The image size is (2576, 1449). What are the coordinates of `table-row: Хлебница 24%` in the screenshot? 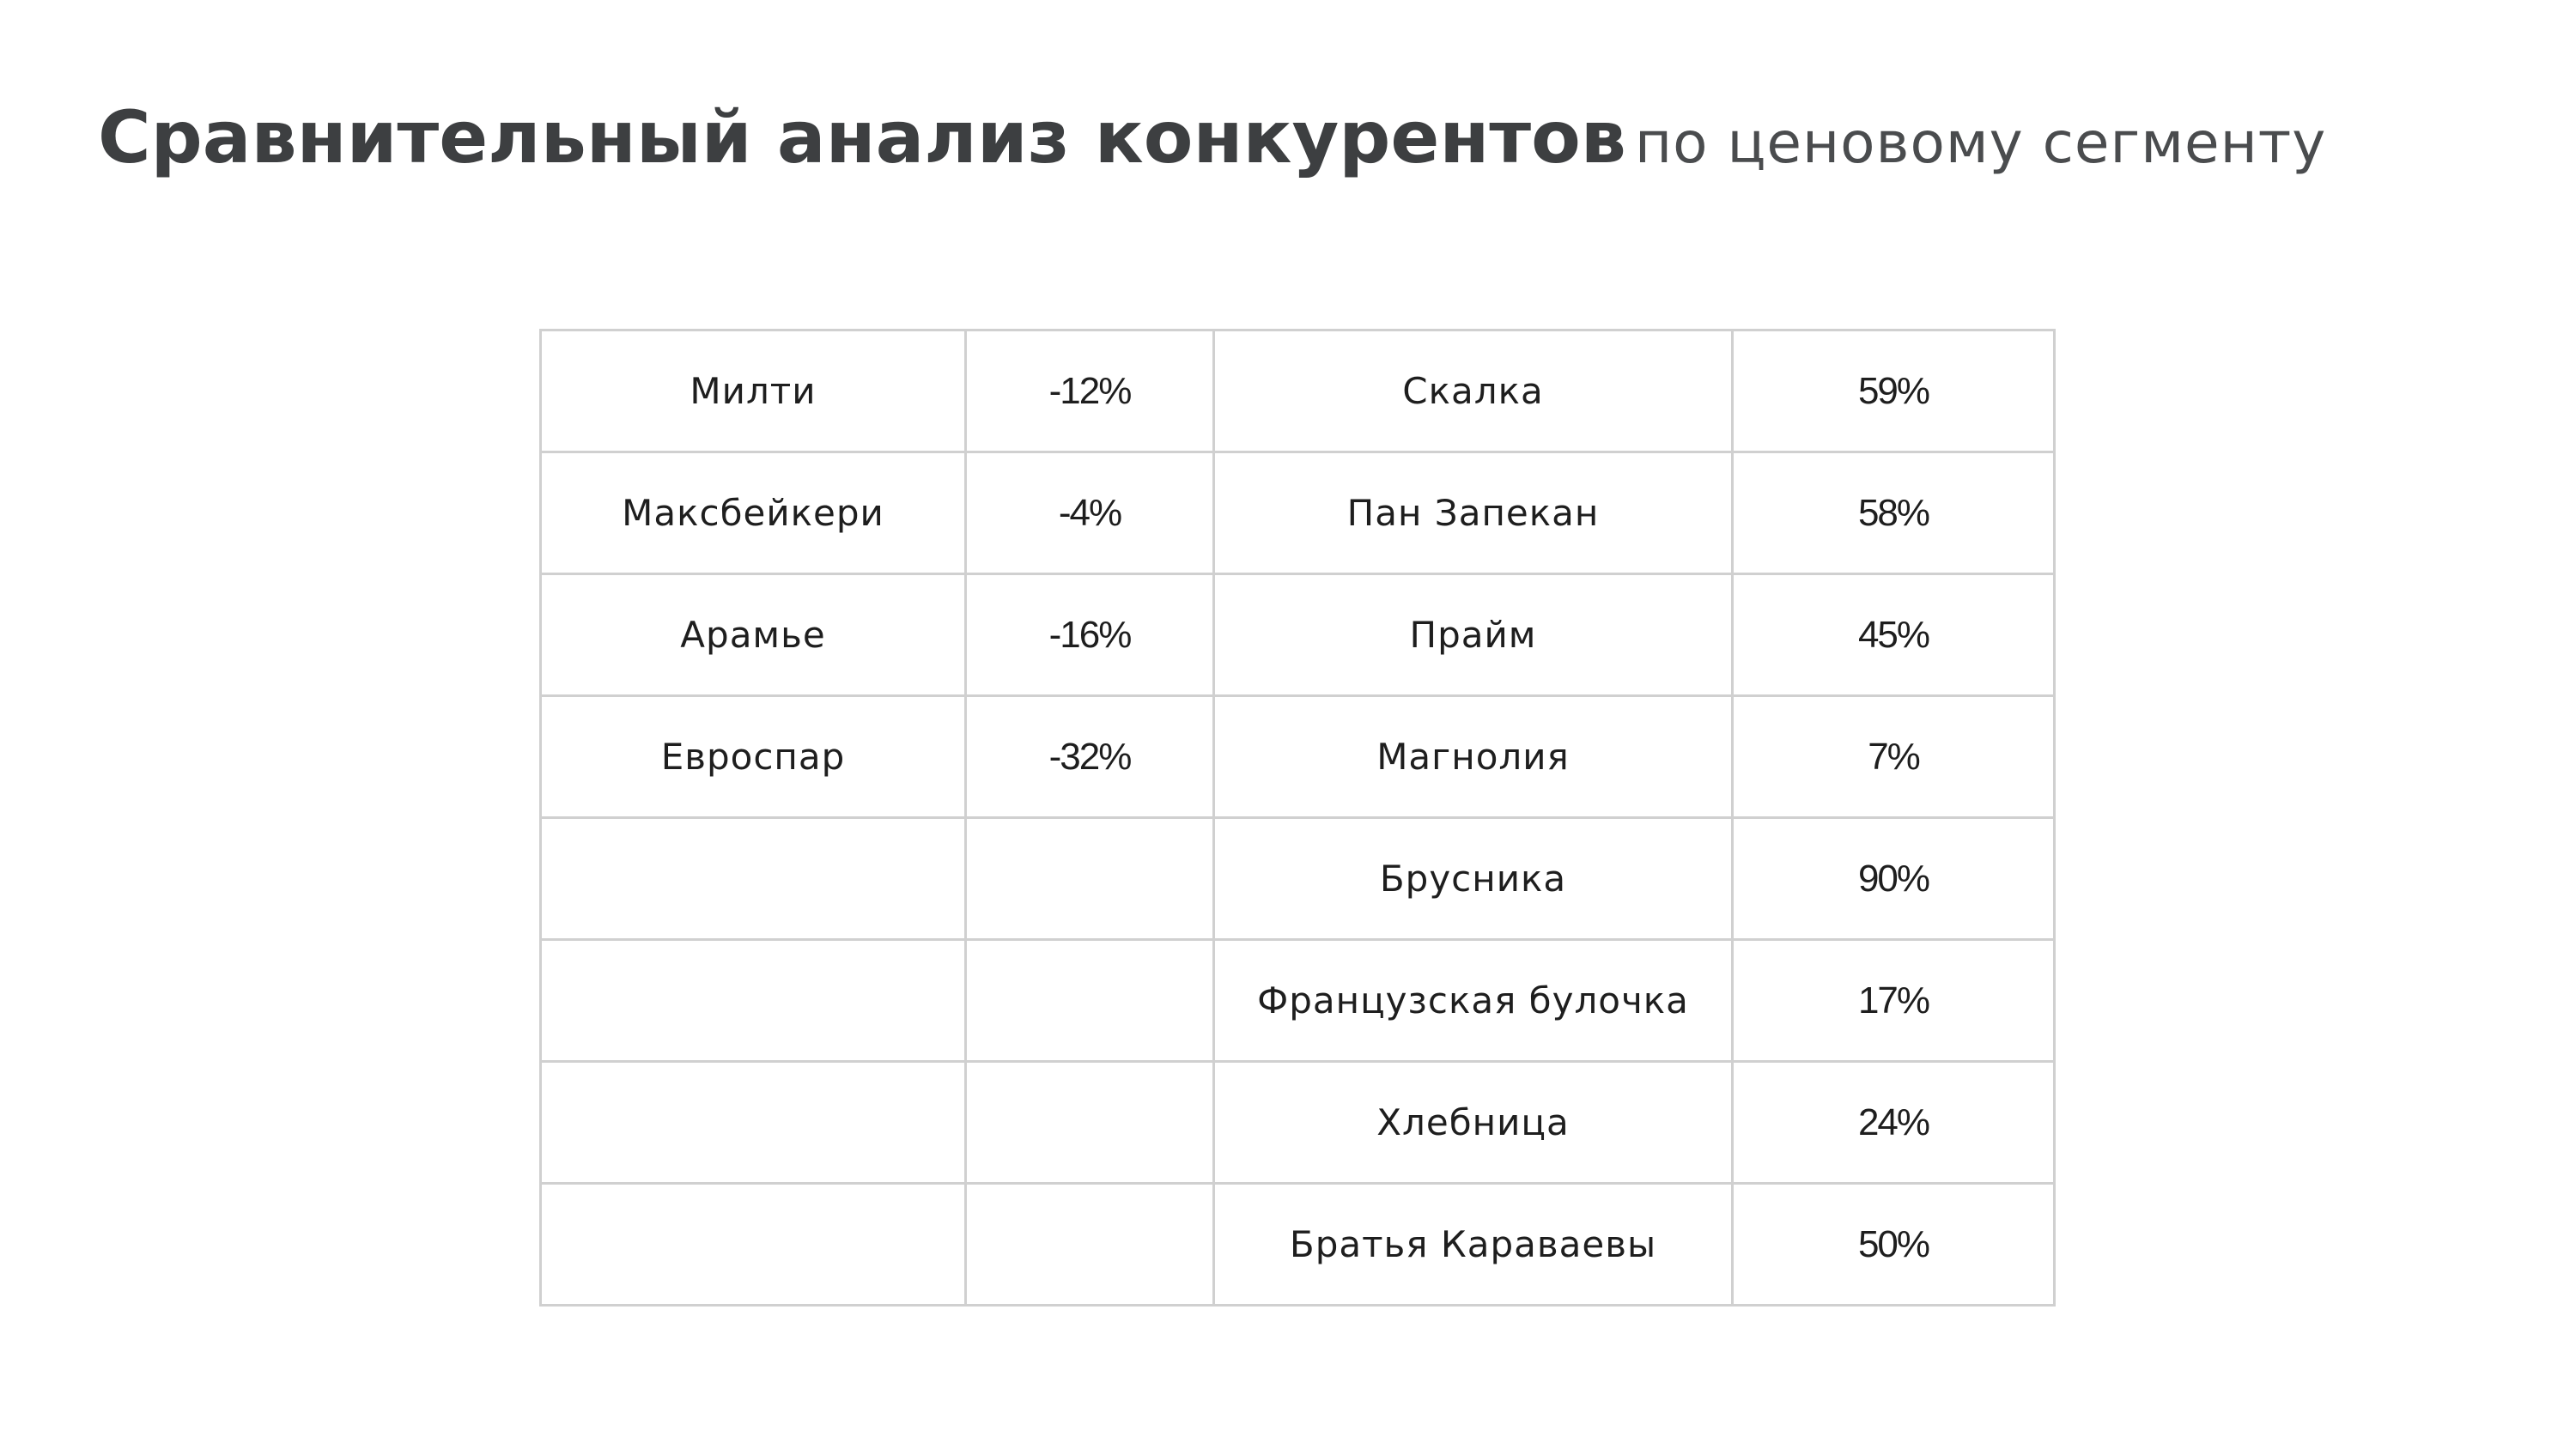 It's located at (1297, 1122).